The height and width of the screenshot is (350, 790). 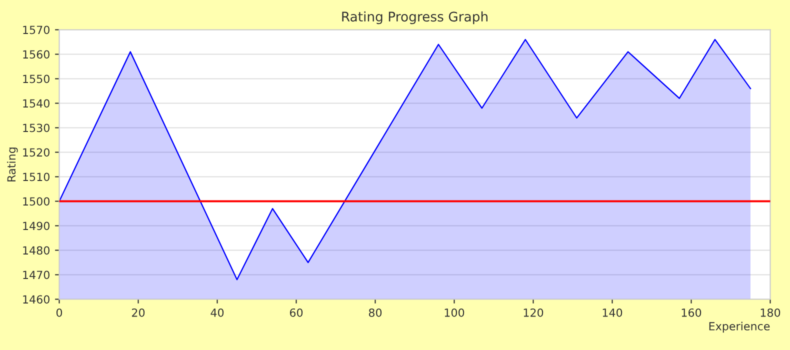 I want to click on x-axis-title: Experience, so click(x=739, y=327).